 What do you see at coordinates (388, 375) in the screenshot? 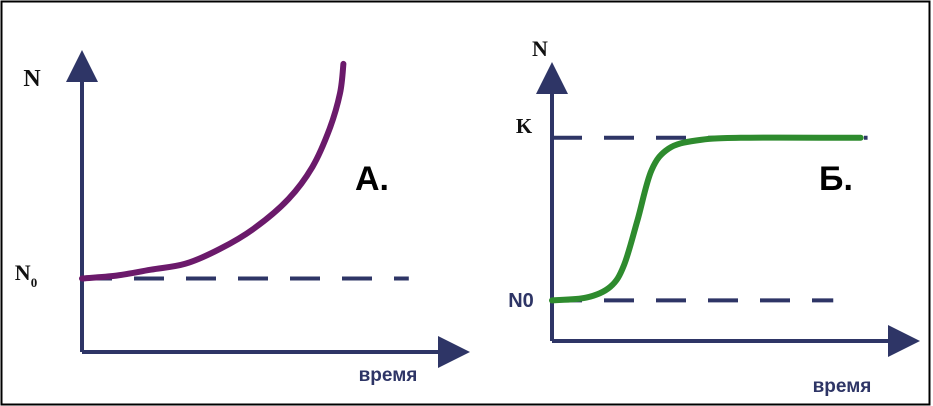
I see `panel-a-xlabel: время` at bounding box center [388, 375].